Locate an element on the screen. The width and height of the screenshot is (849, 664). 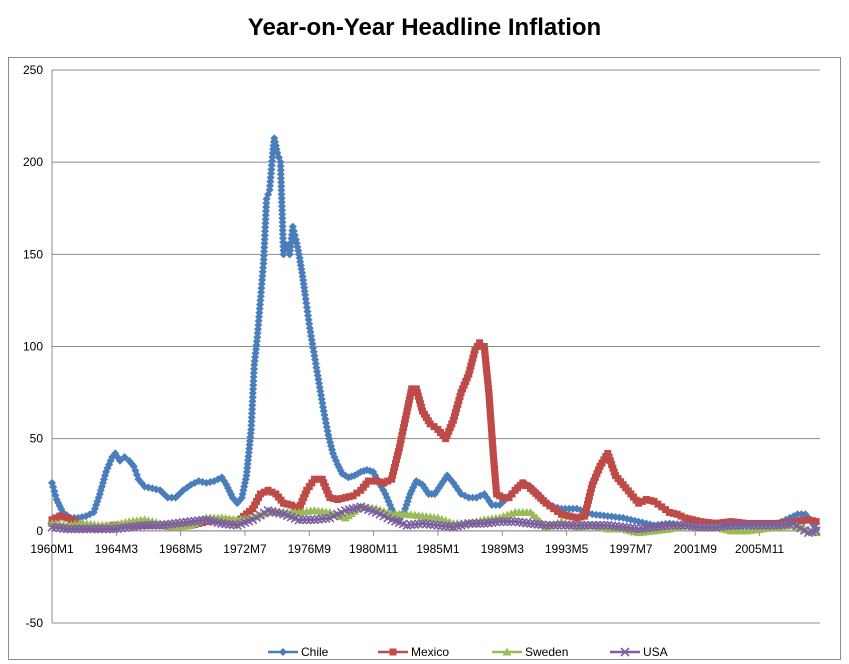
legend-label: USA is located at coordinates (655, 652).